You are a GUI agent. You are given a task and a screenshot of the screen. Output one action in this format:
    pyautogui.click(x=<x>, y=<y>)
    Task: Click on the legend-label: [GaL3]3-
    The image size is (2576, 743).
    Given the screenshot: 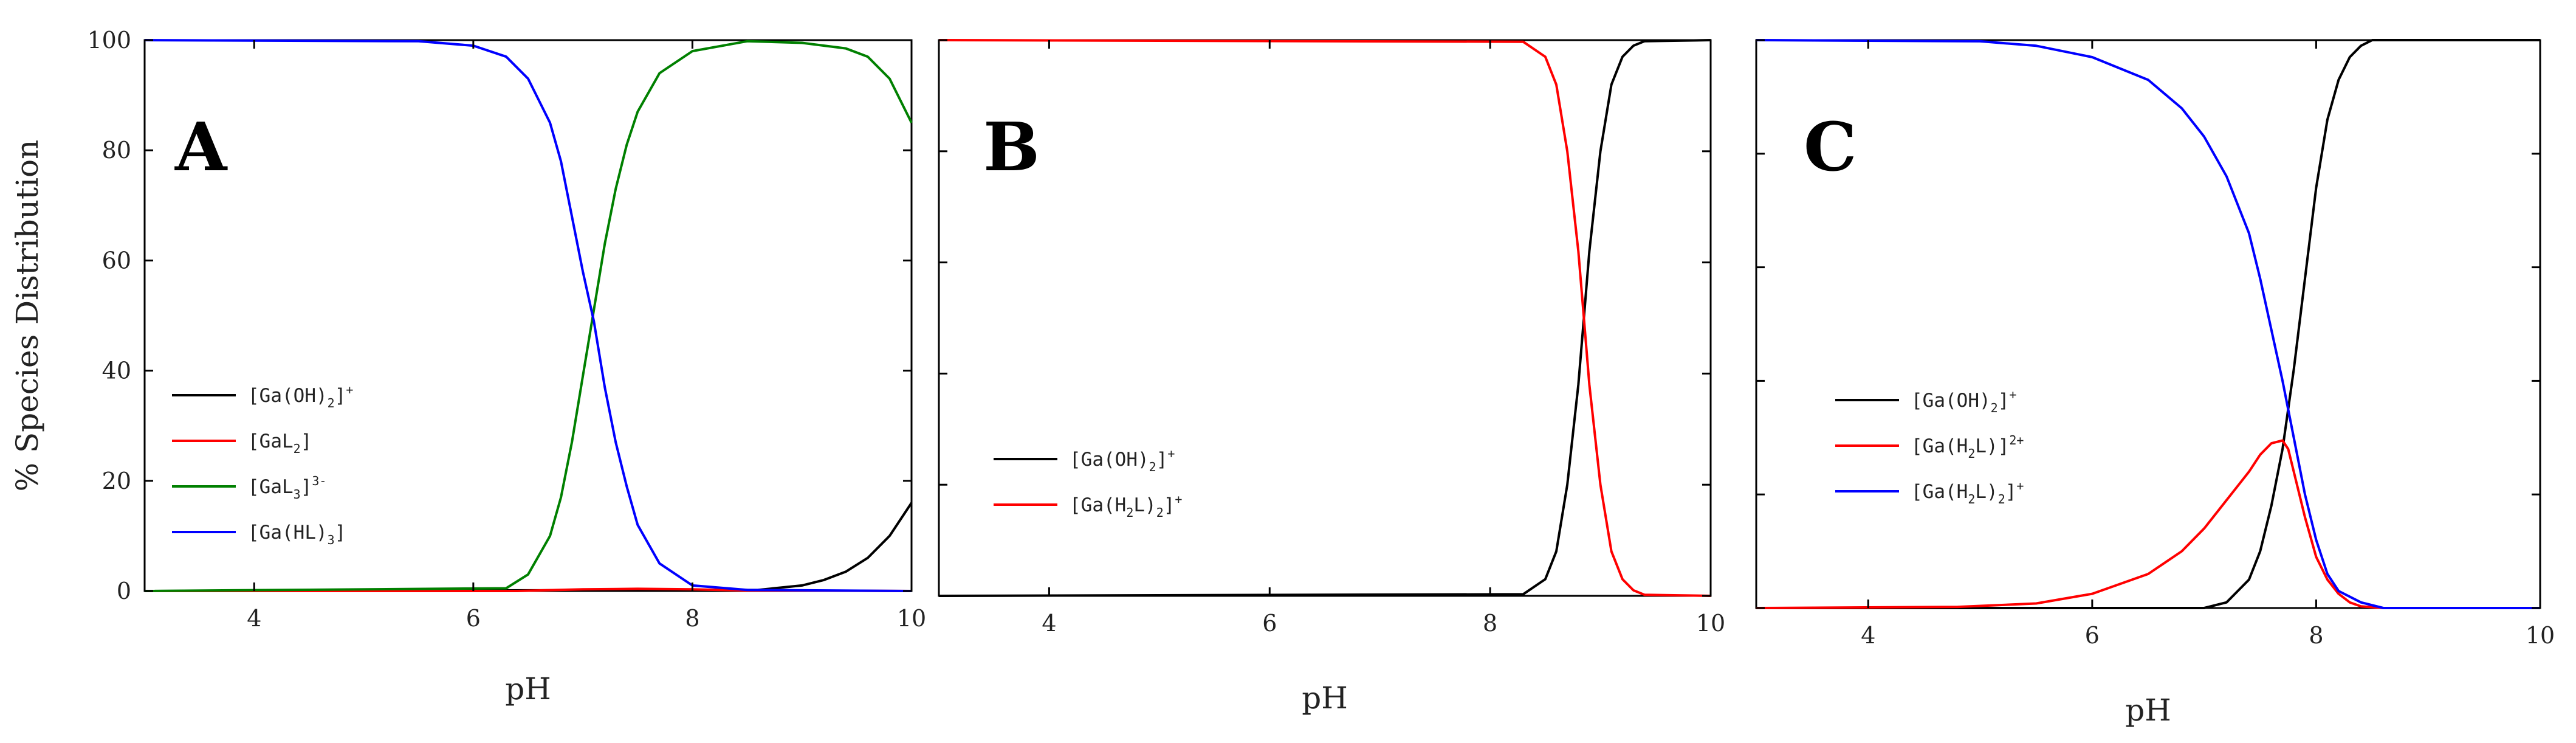 What is the action you would take?
    pyautogui.click(x=287, y=488)
    